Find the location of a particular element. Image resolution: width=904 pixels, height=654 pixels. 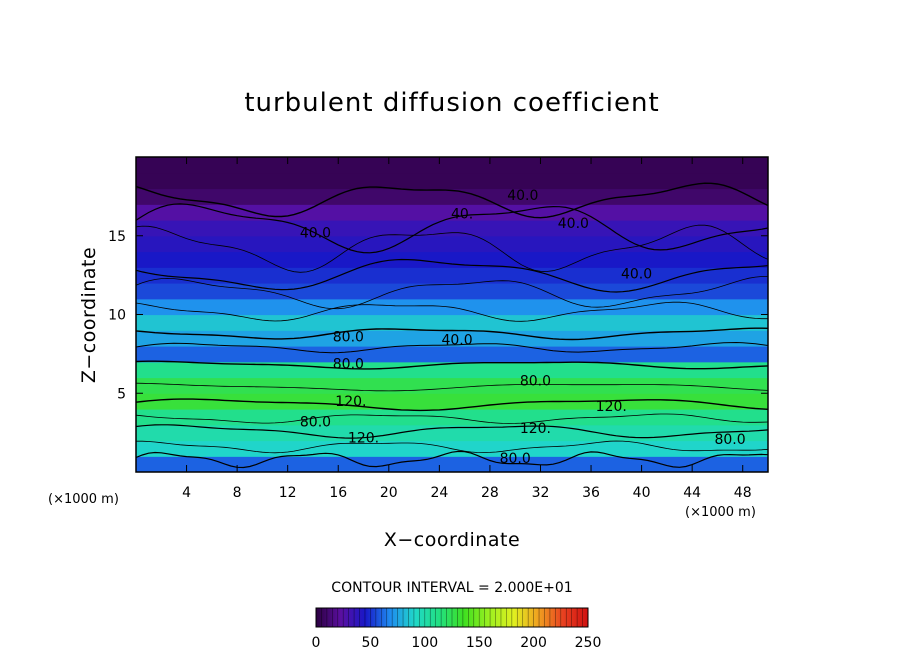

y-tick-label: 15 is located at coordinates (117, 237).